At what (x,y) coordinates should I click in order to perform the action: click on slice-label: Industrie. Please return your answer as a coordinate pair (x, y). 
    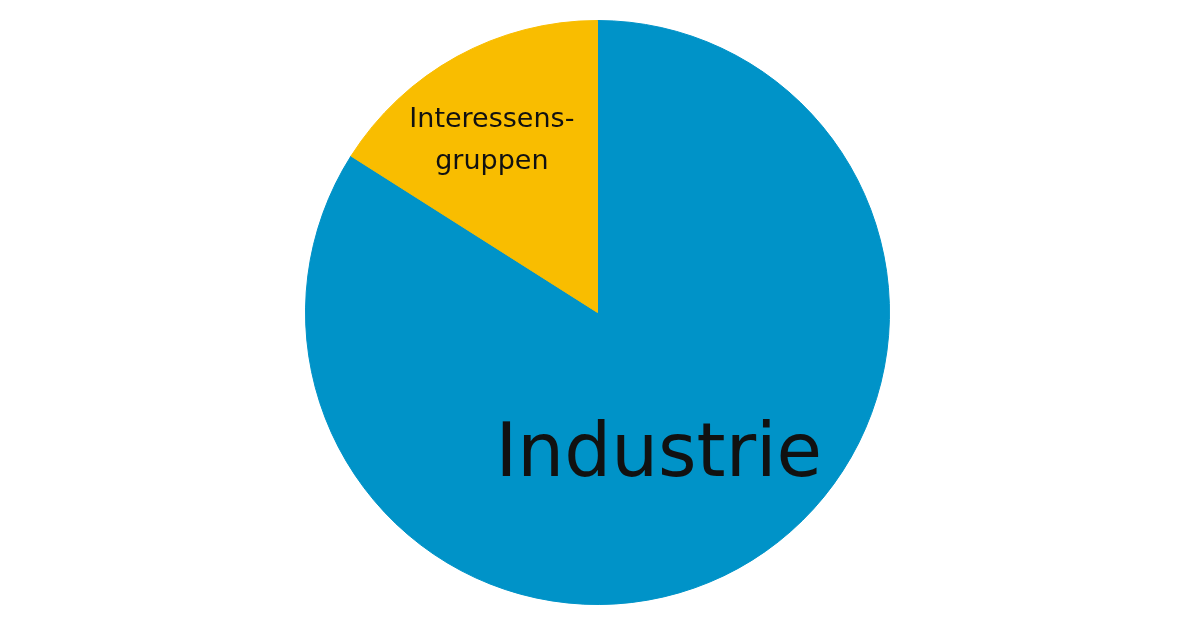
    Looking at the image, I should click on (659, 449).